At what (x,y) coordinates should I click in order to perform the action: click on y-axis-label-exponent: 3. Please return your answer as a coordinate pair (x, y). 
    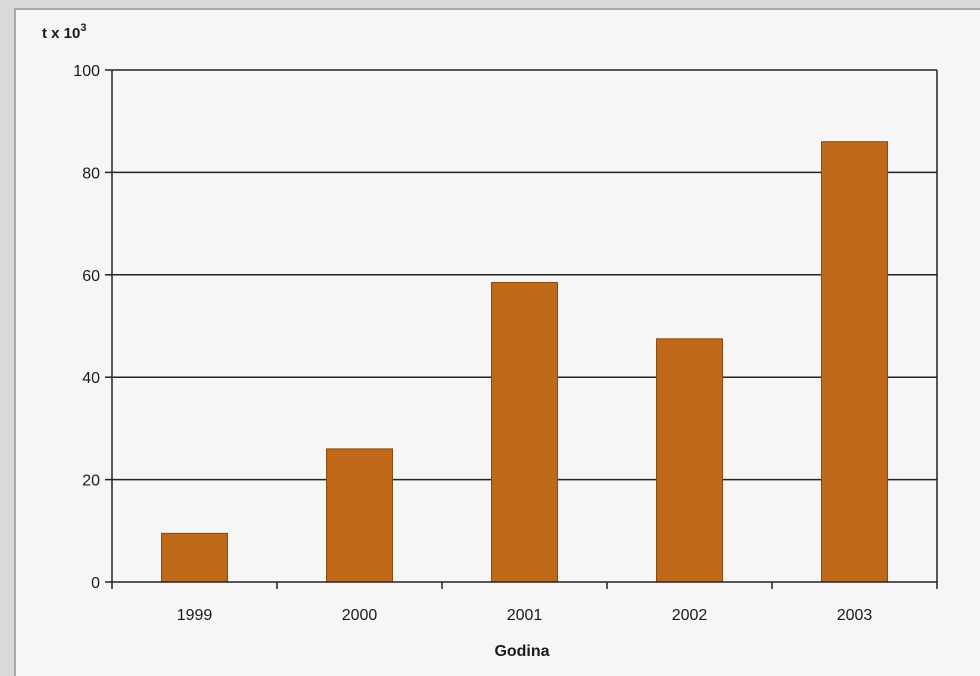
    Looking at the image, I should click on (83, 28).